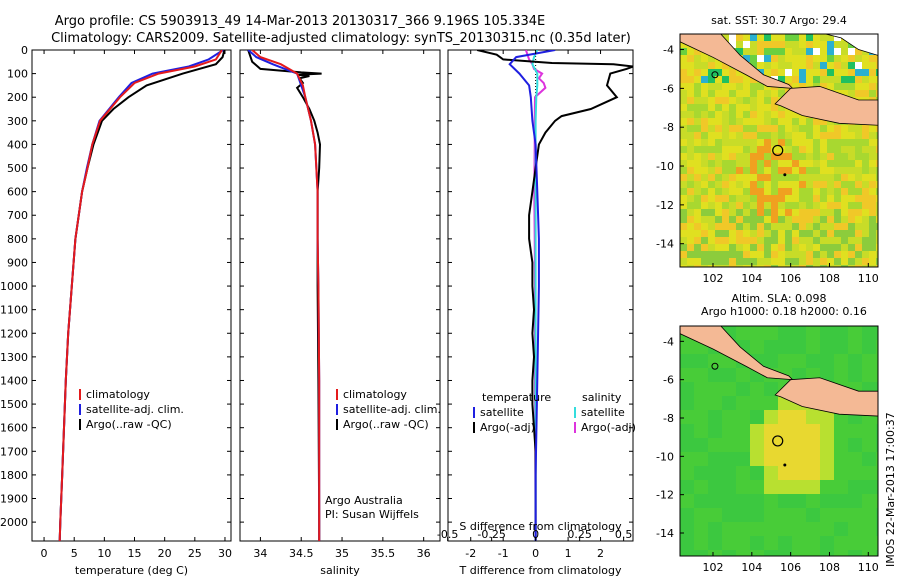 The image size is (900, 580). What do you see at coordinates (890, 489) in the screenshot?
I see `timestamp-stamp: IMOS 22-Mar-2013 17:00:37` at bounding box center [890, 489].